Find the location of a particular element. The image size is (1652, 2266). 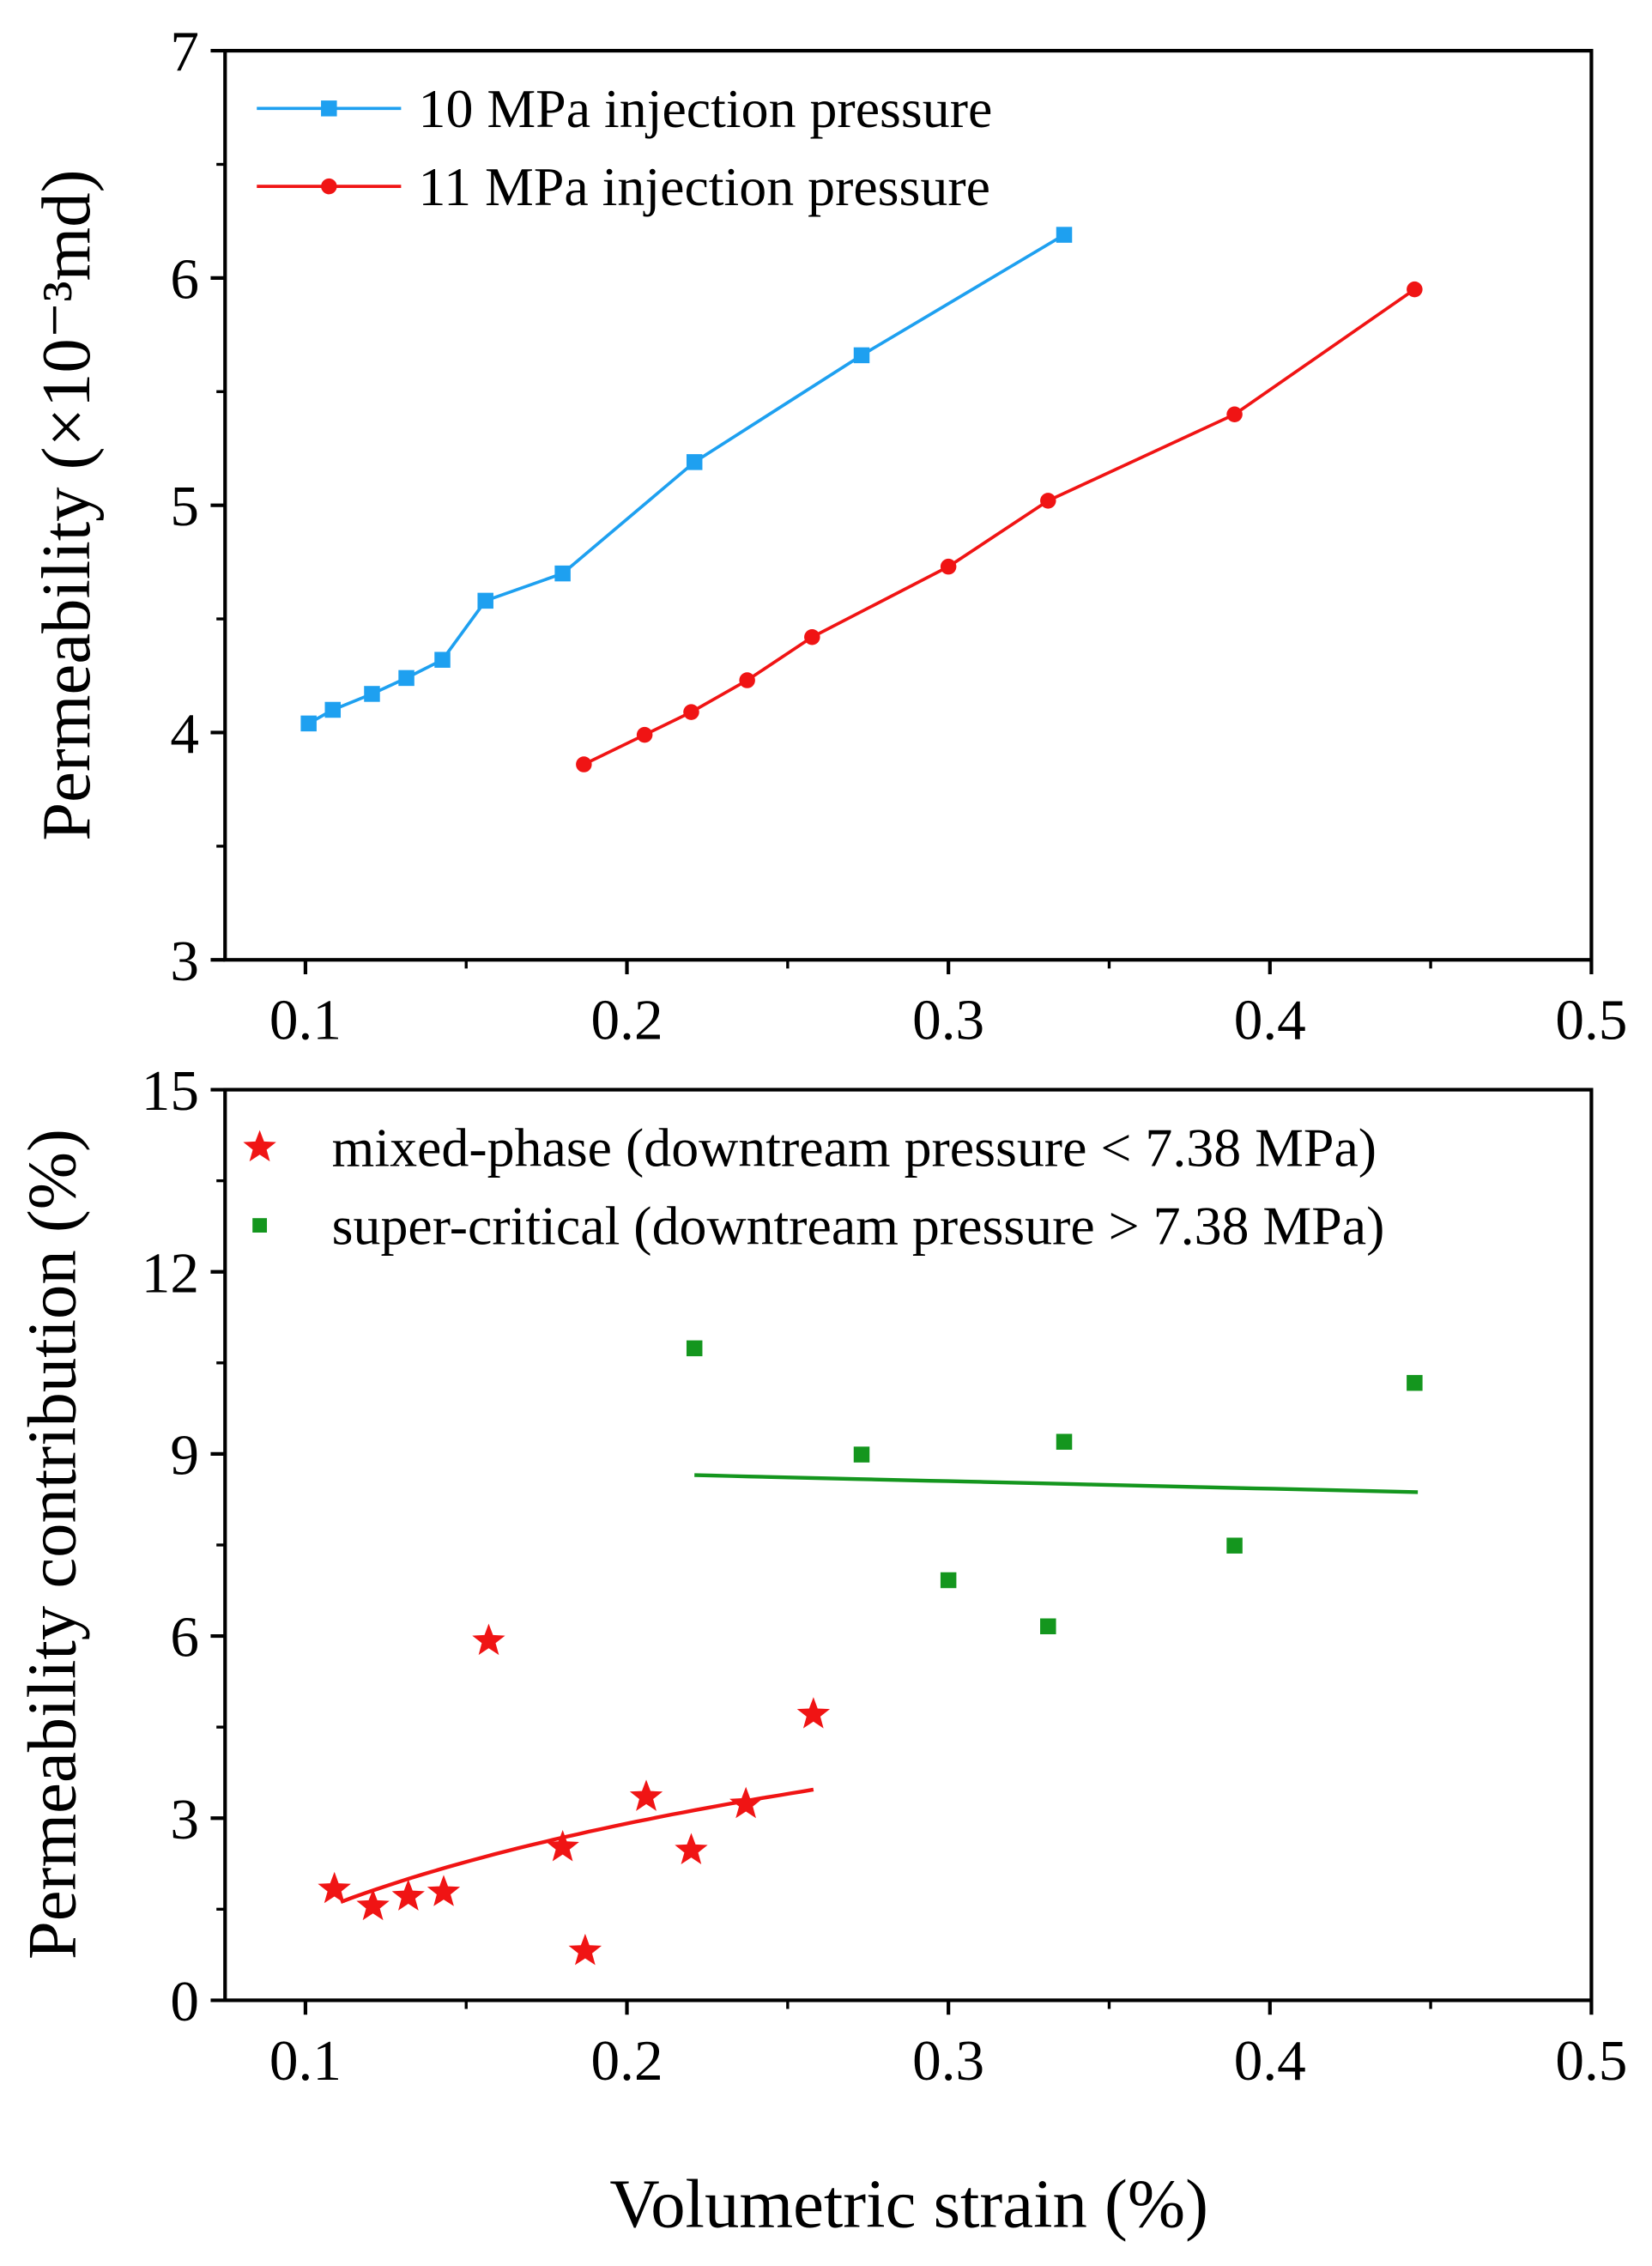

y-tick-label: 5 is located at coordinates (184, 506).